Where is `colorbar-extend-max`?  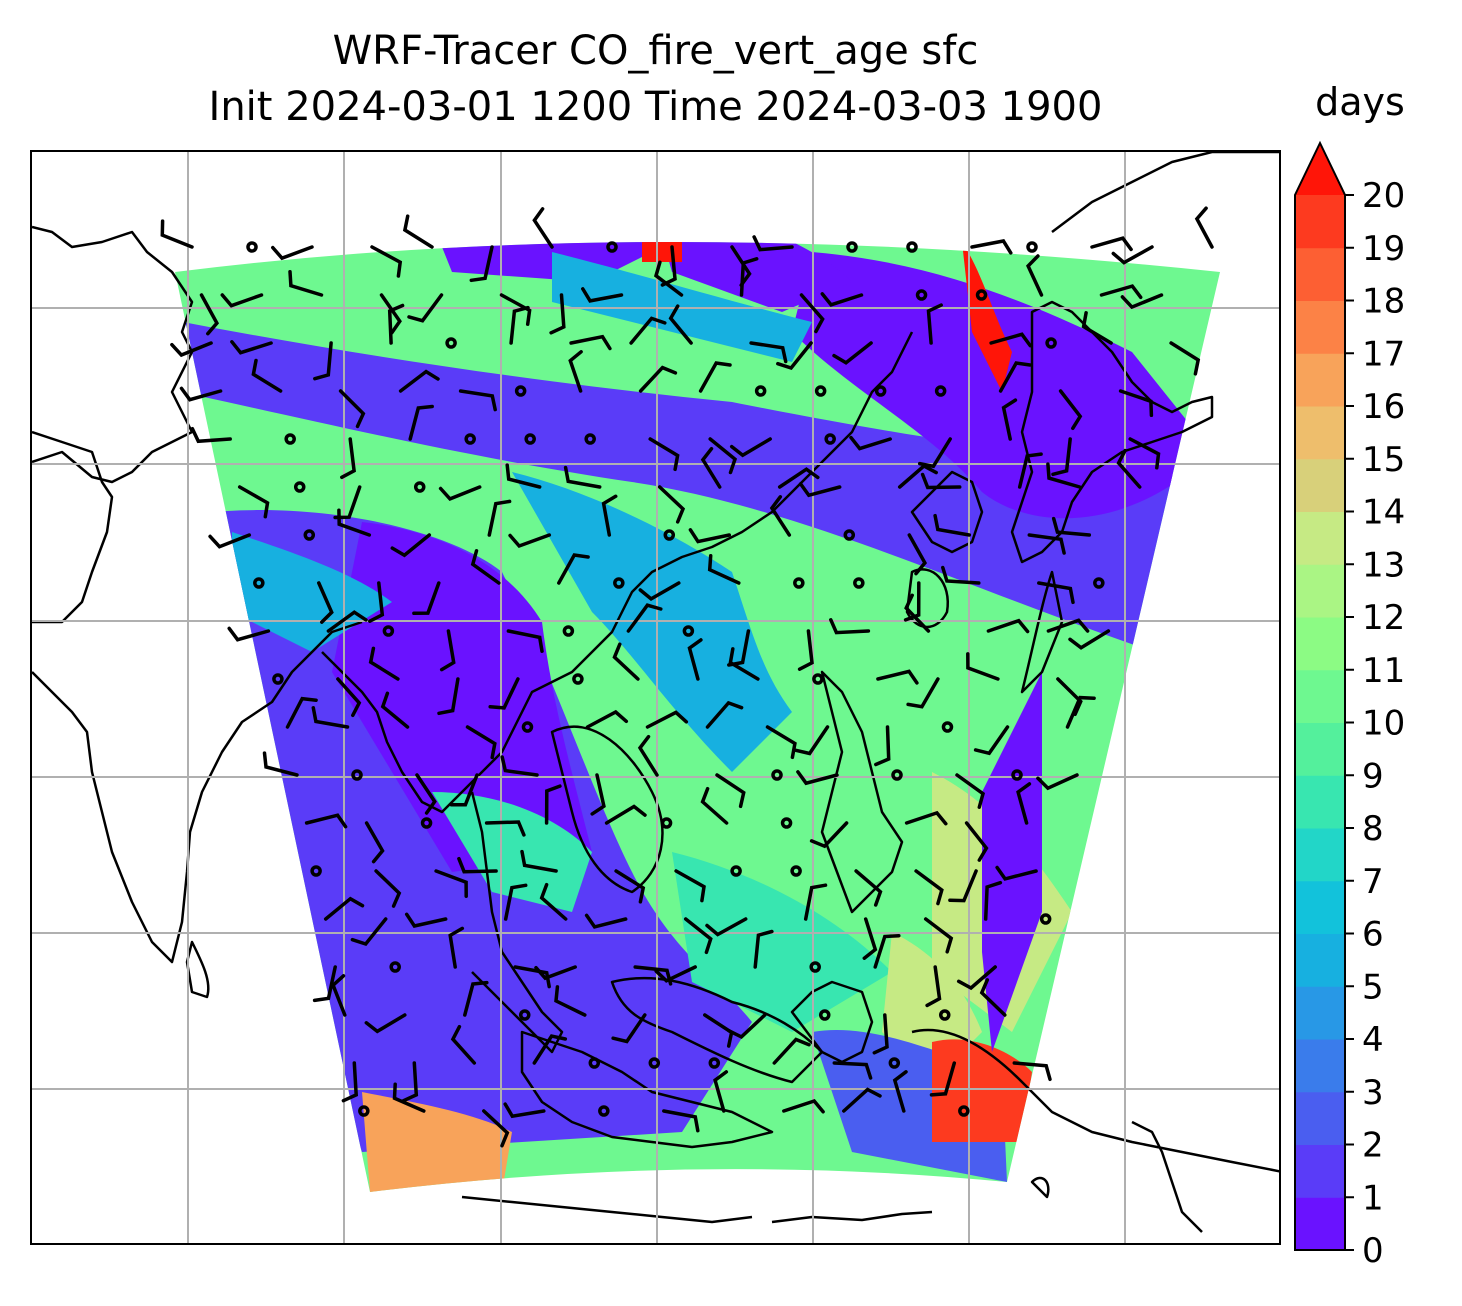
colorbar-extend-max is located at coordinates (1320, 169).